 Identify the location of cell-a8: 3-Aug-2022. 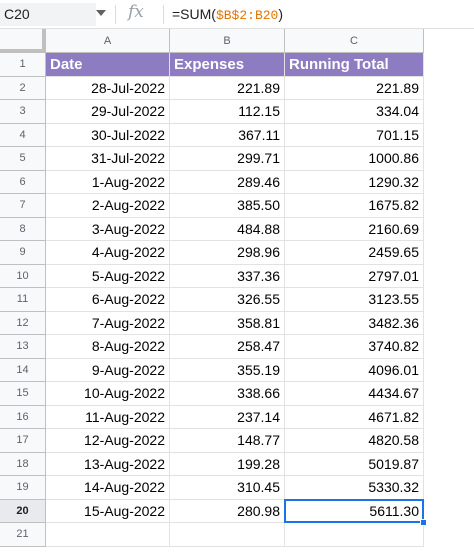
(108, 229).